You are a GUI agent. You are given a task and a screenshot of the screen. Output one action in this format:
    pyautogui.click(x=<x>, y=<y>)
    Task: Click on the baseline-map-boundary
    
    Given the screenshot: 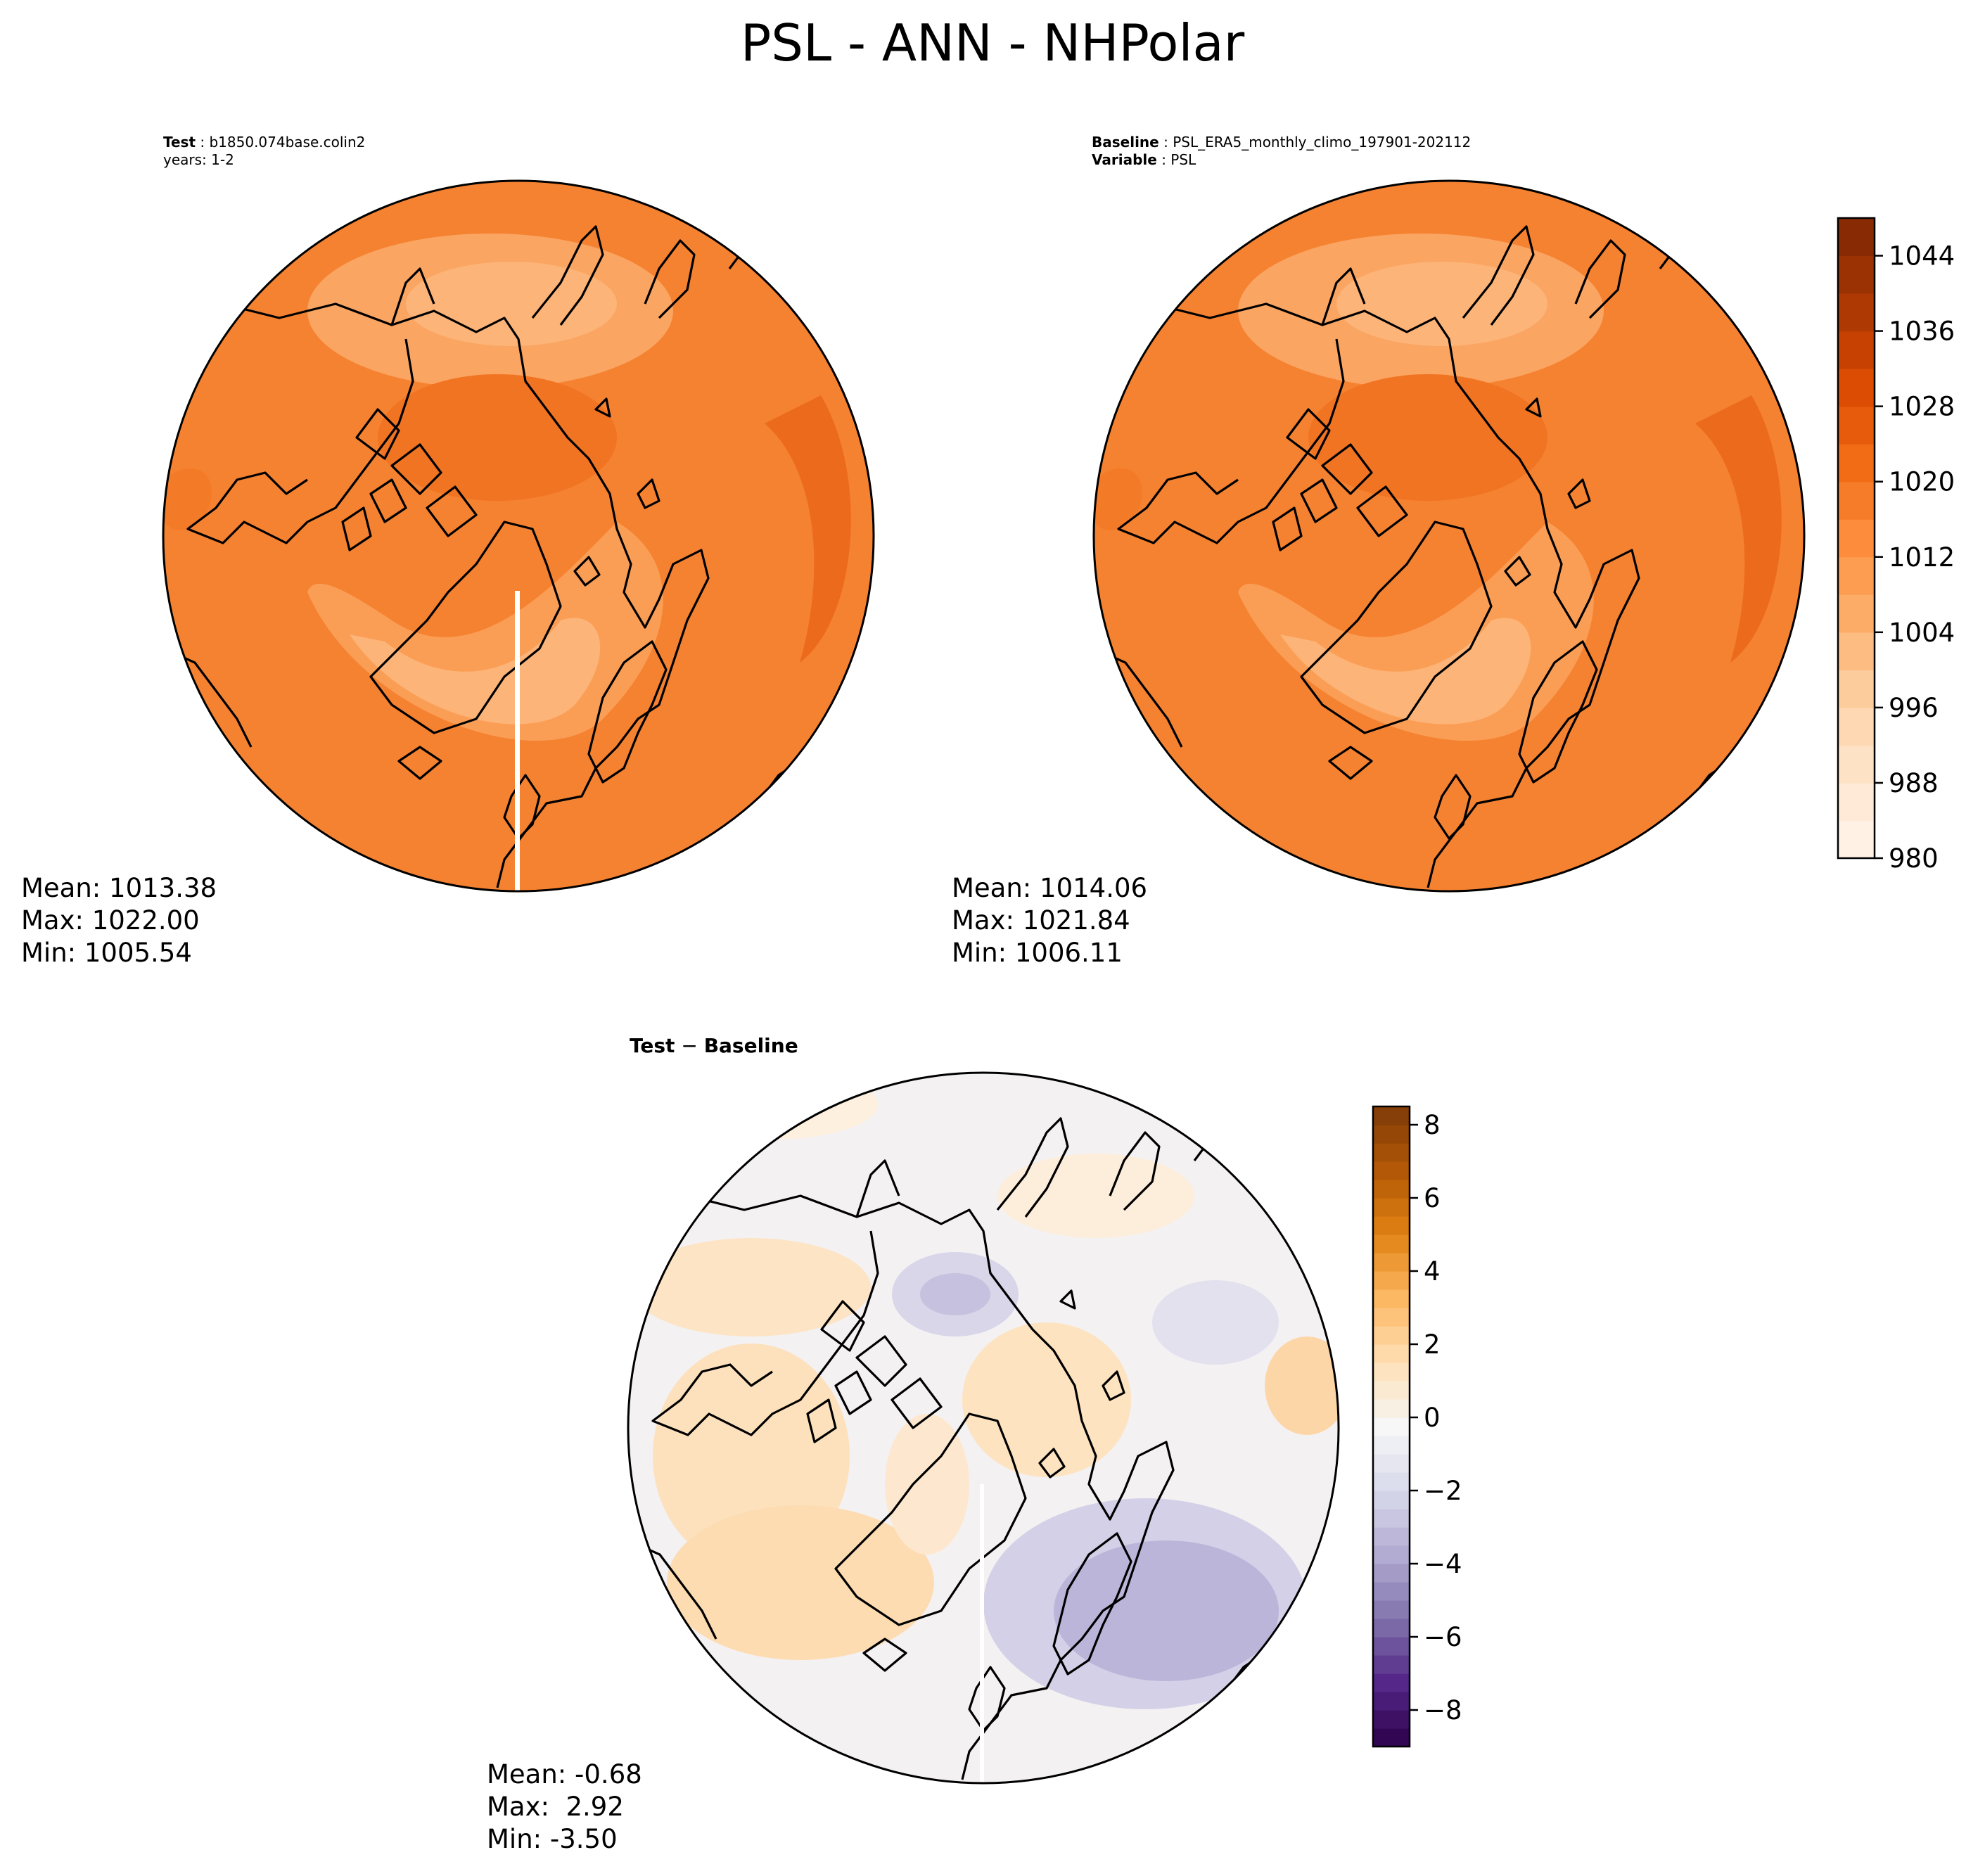 What is the action you would take?
    pyautogui.click(x=1449, y=536)
    